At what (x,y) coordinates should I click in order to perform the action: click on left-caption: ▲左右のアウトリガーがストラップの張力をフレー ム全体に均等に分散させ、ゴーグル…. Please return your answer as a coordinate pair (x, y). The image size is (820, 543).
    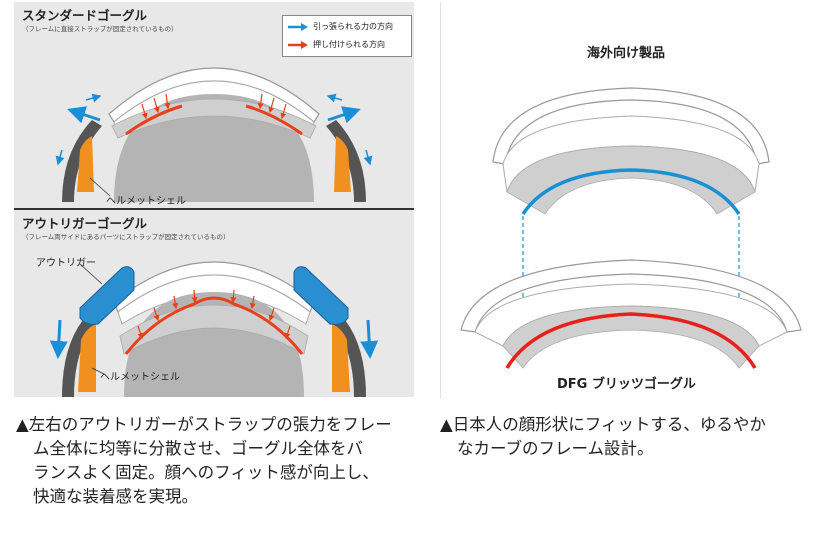
    Looking at the image, I should click on (204, 461).